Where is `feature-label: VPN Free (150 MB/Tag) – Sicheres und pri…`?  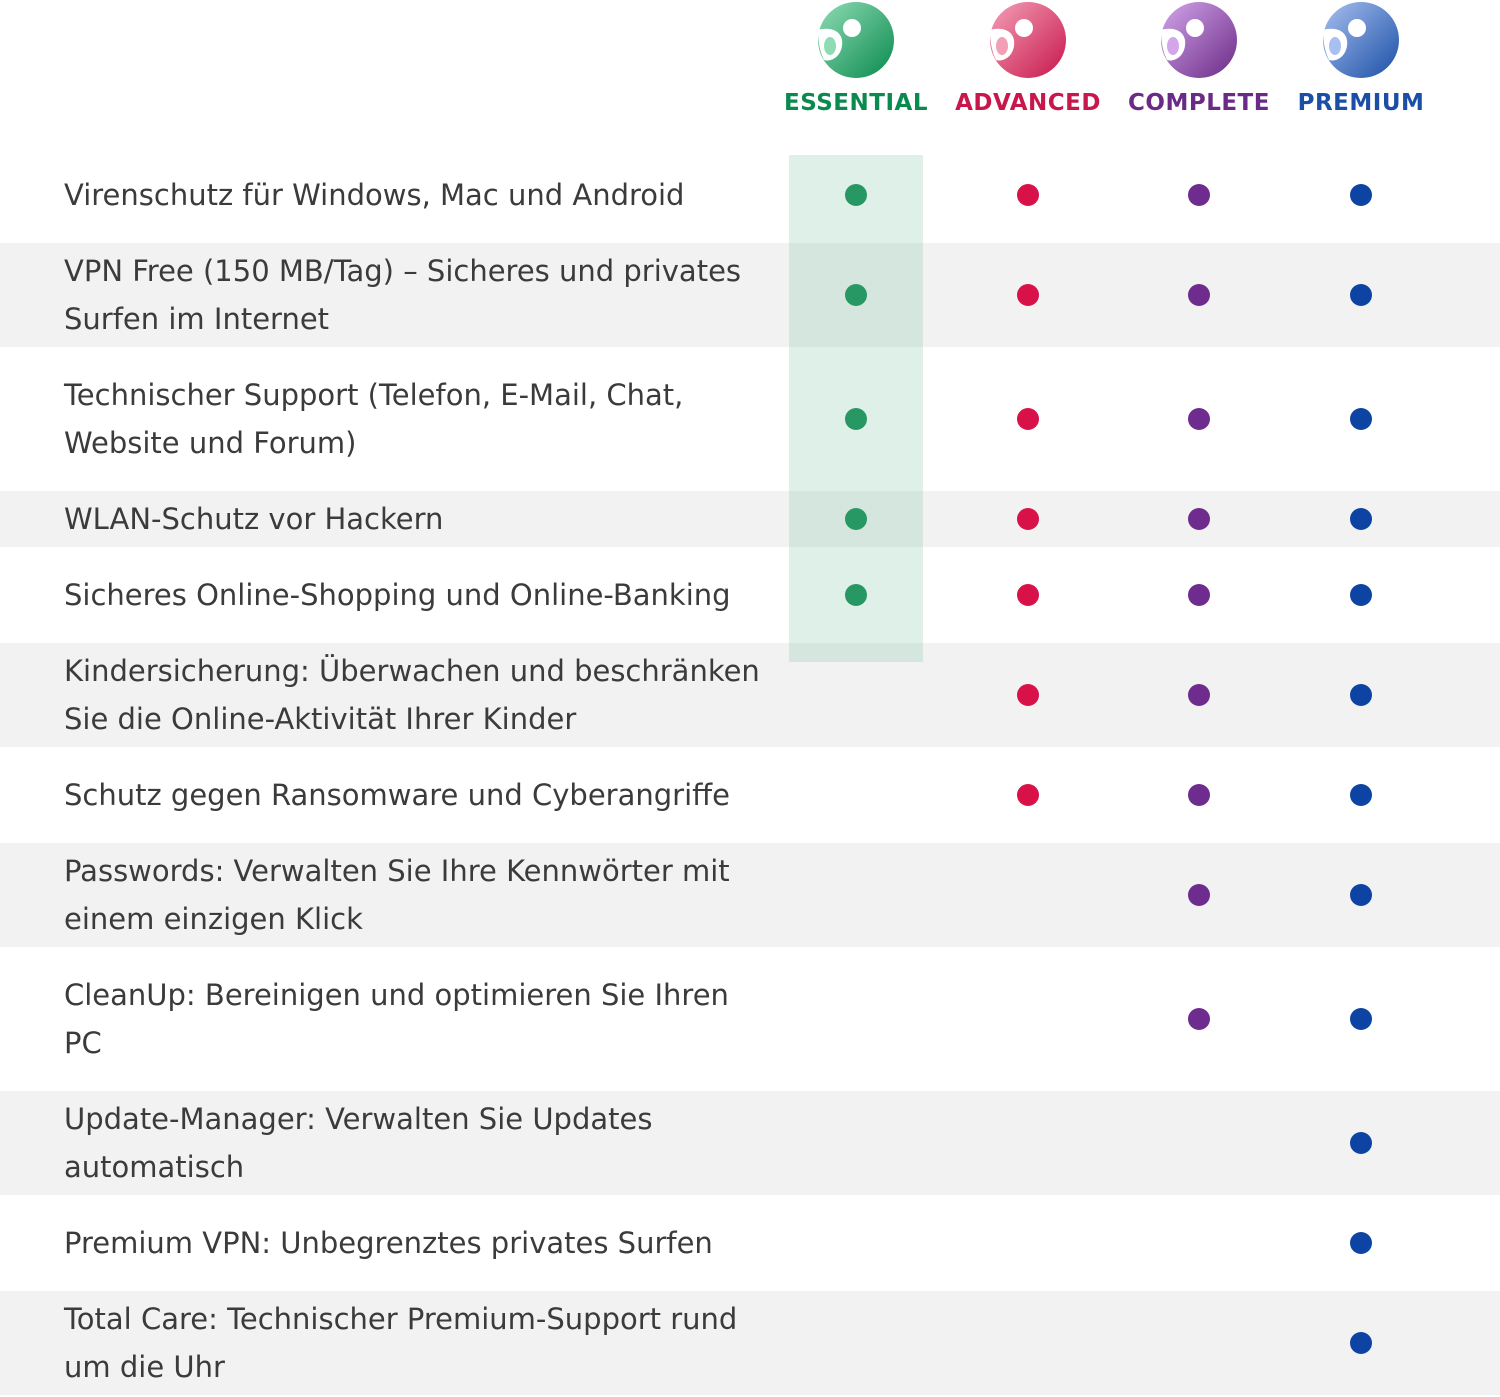 feature-label: VPN Free (150 MB/Tag) – Sicheres und pri… is located at coordinates (403, 295).